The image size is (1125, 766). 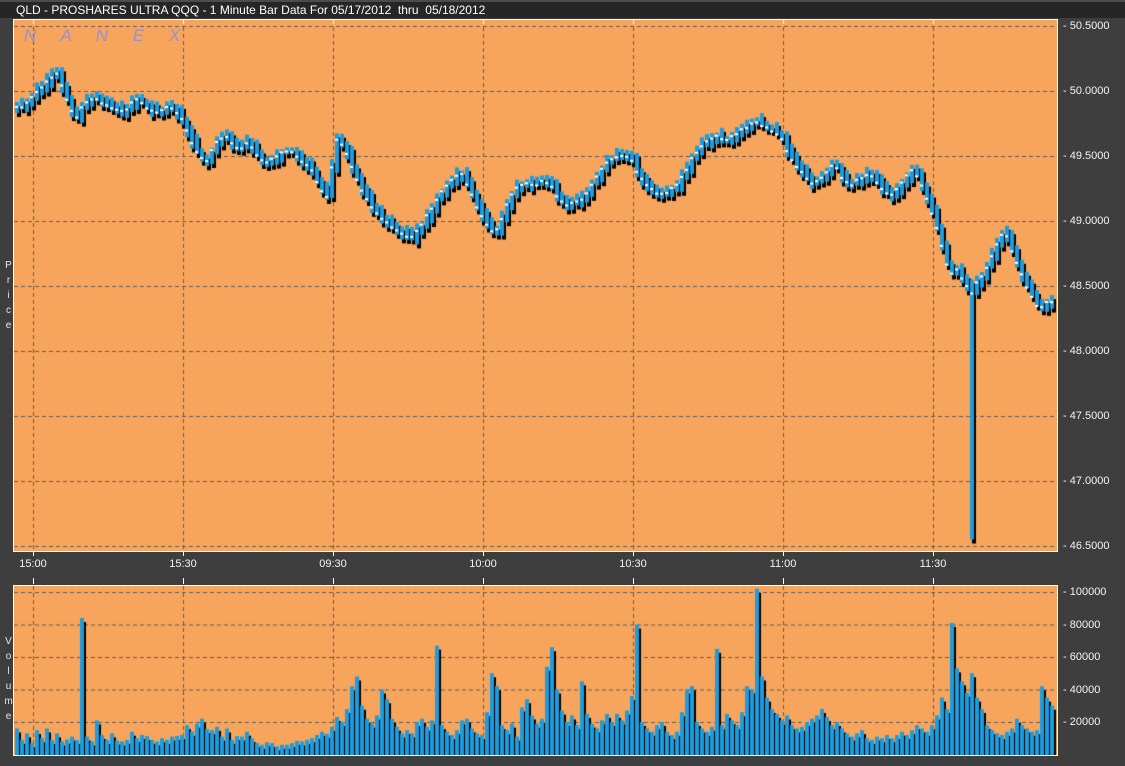 What do you see at coordinates (1085, 592) in the screenshot?
I see `volume-axis-label: - 100000` at bounding box center [1085, 592].